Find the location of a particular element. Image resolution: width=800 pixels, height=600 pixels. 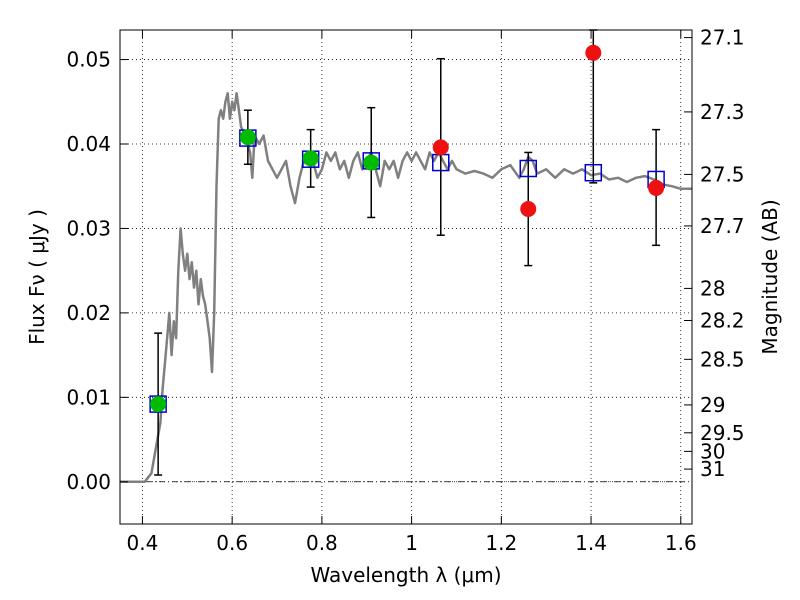

y2-tick-label: 27.7 is located at coordinates (722, 226).